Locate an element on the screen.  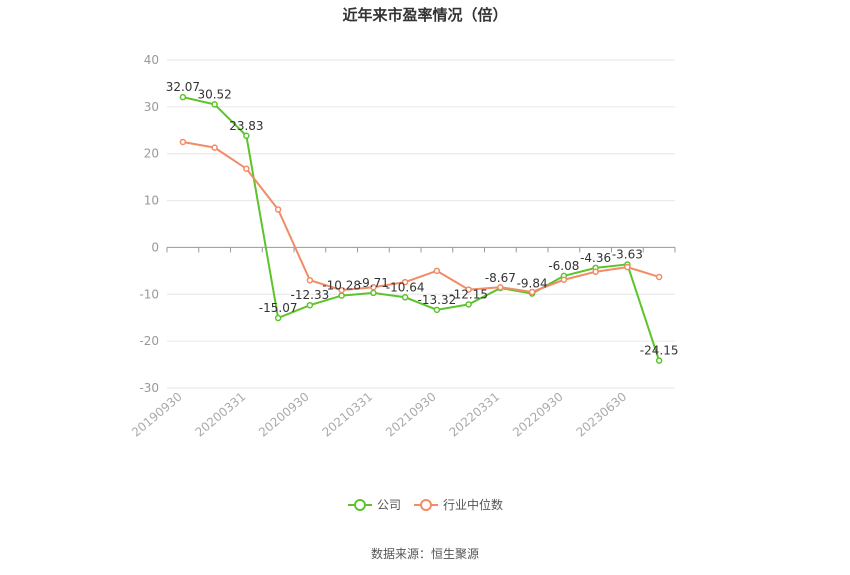
legend: 公司 行业中位数 is located at coordinates (425, 504).